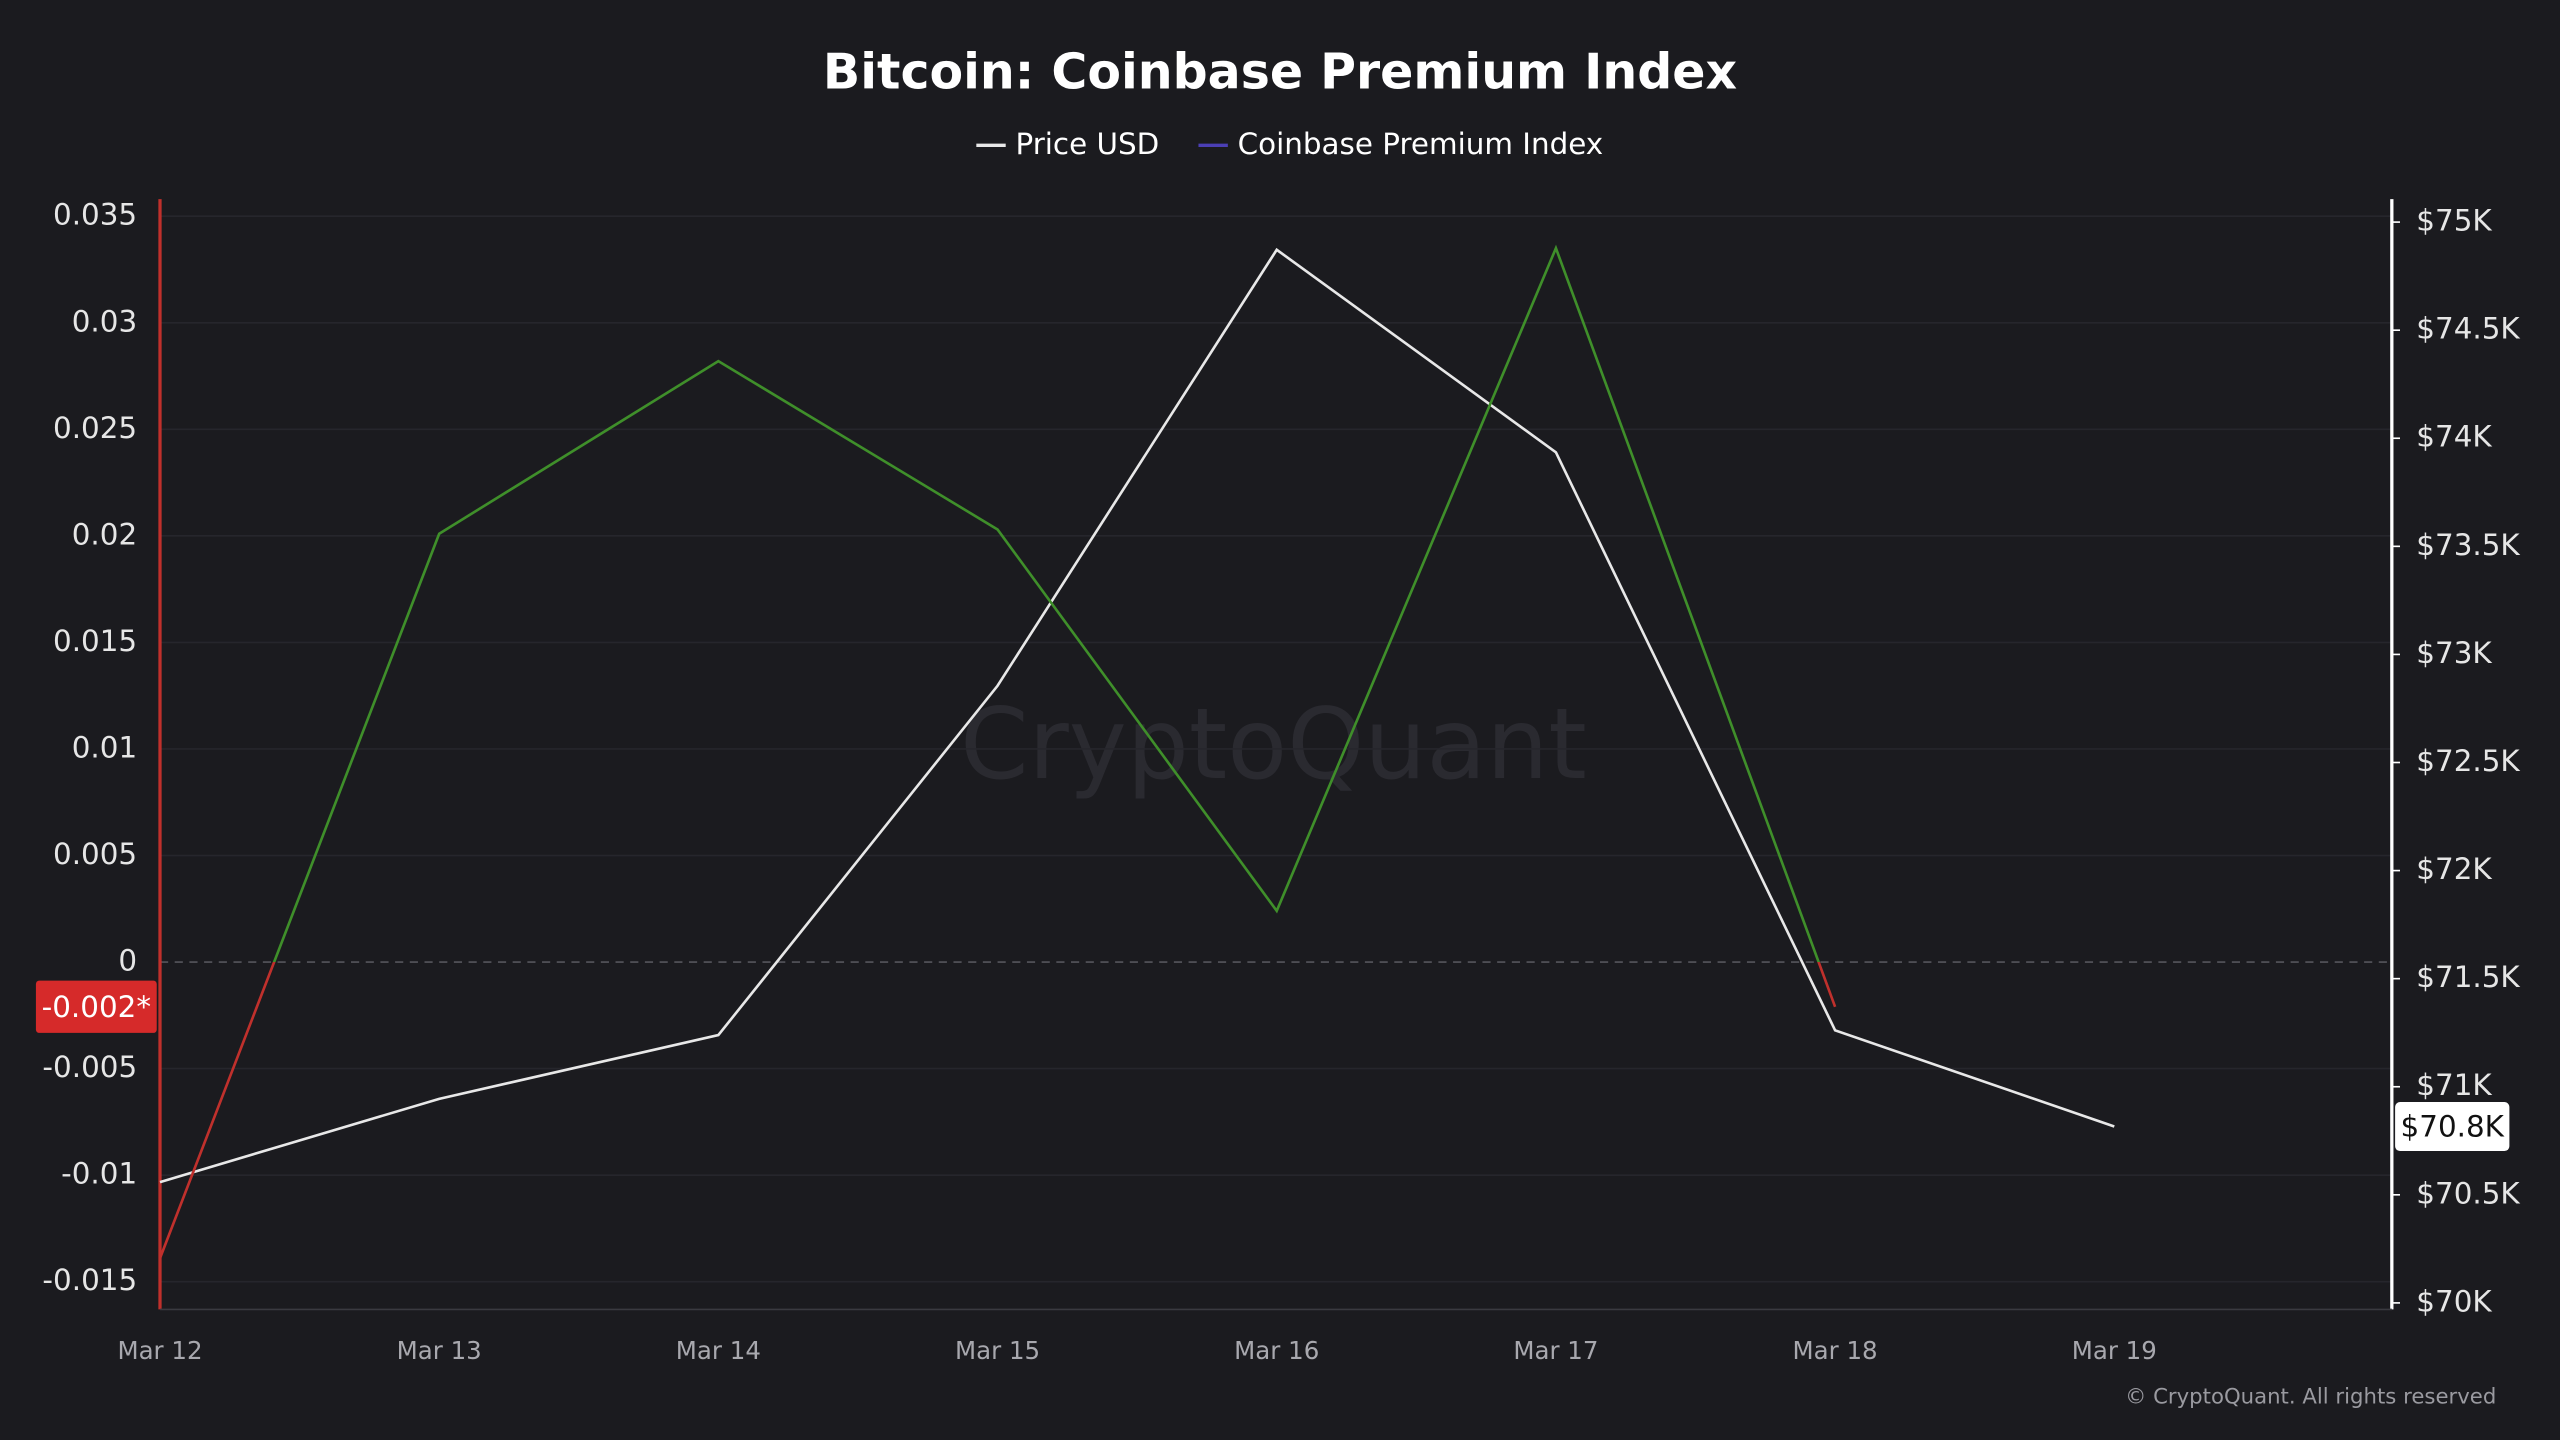 The image size is (2560, 1440). What do you see at coordinates (104, 321) in the screenshot?
I see `y-tick-label: 0.03` at bounding box center [104, 321].